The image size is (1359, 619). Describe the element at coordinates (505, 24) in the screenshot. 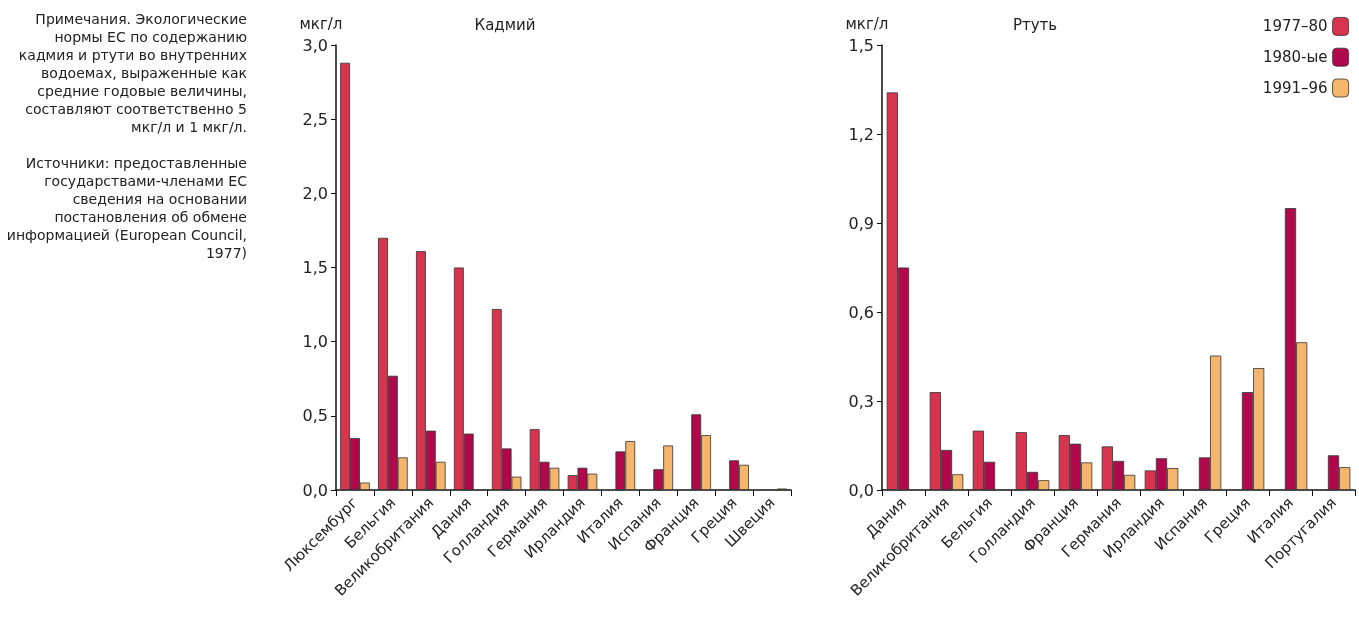

I see `chart-title: Кадмий` at that location.